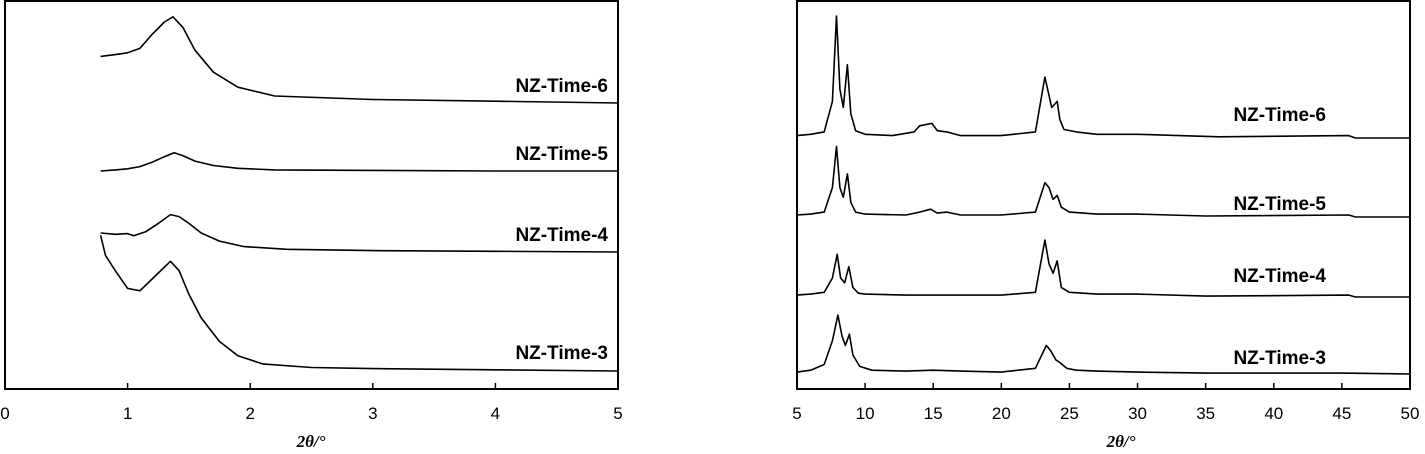 The height and width of the screenshot is (454, 1425). Describe the element at coordinates (1410, 413) in the screenshot. I see `right-x-tick-label: 50` at that location.